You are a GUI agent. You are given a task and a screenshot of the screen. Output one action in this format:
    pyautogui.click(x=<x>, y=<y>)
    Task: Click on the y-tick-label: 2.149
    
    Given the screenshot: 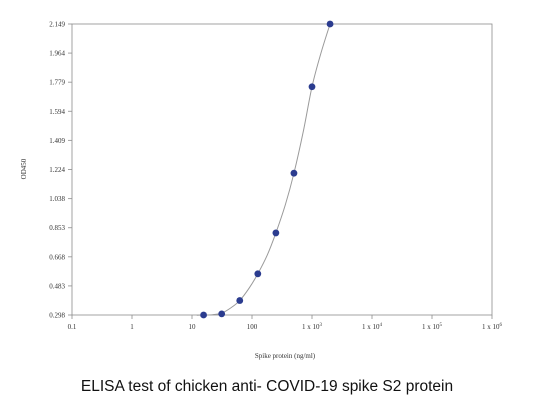 What is the action you would take?
    pyautogui.click(x=57, y=25)
    